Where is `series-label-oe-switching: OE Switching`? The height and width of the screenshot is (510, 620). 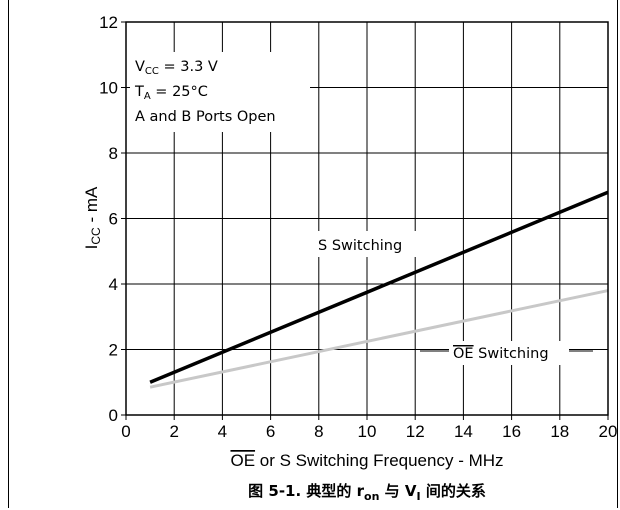 series-label-oe-switching: OE Switching is located at coordinates (501, 354).